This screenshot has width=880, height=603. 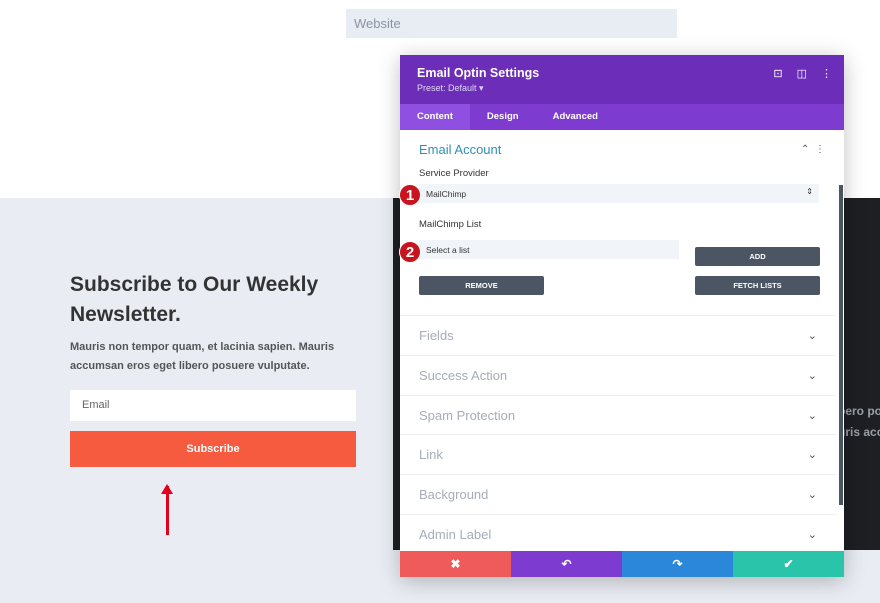 I want to click on preset-dropdown: Preset: Default ▾, so click(x=450, y=88).